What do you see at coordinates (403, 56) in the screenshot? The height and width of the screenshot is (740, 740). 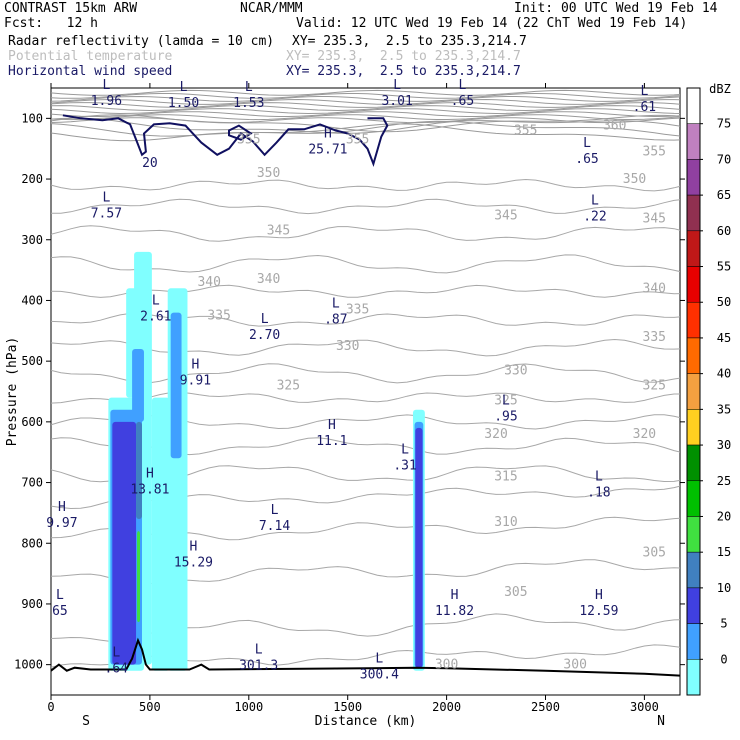 I see `field2-xy: XY= 235.3, 2.5 to 235.3,214.7` at bounding box center [403, 56].